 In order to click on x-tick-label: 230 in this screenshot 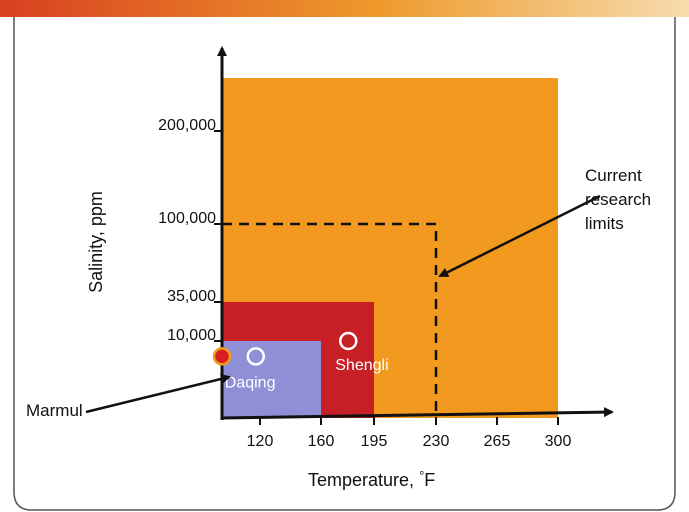, I will do `click(436, 441)`.